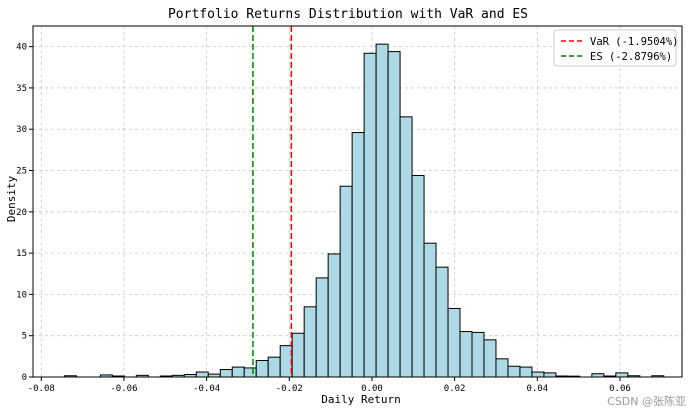 Image resolution: width=692 pixels, height=413 pixels. I want to click on y-tick-label: 40, so click(21, 48).